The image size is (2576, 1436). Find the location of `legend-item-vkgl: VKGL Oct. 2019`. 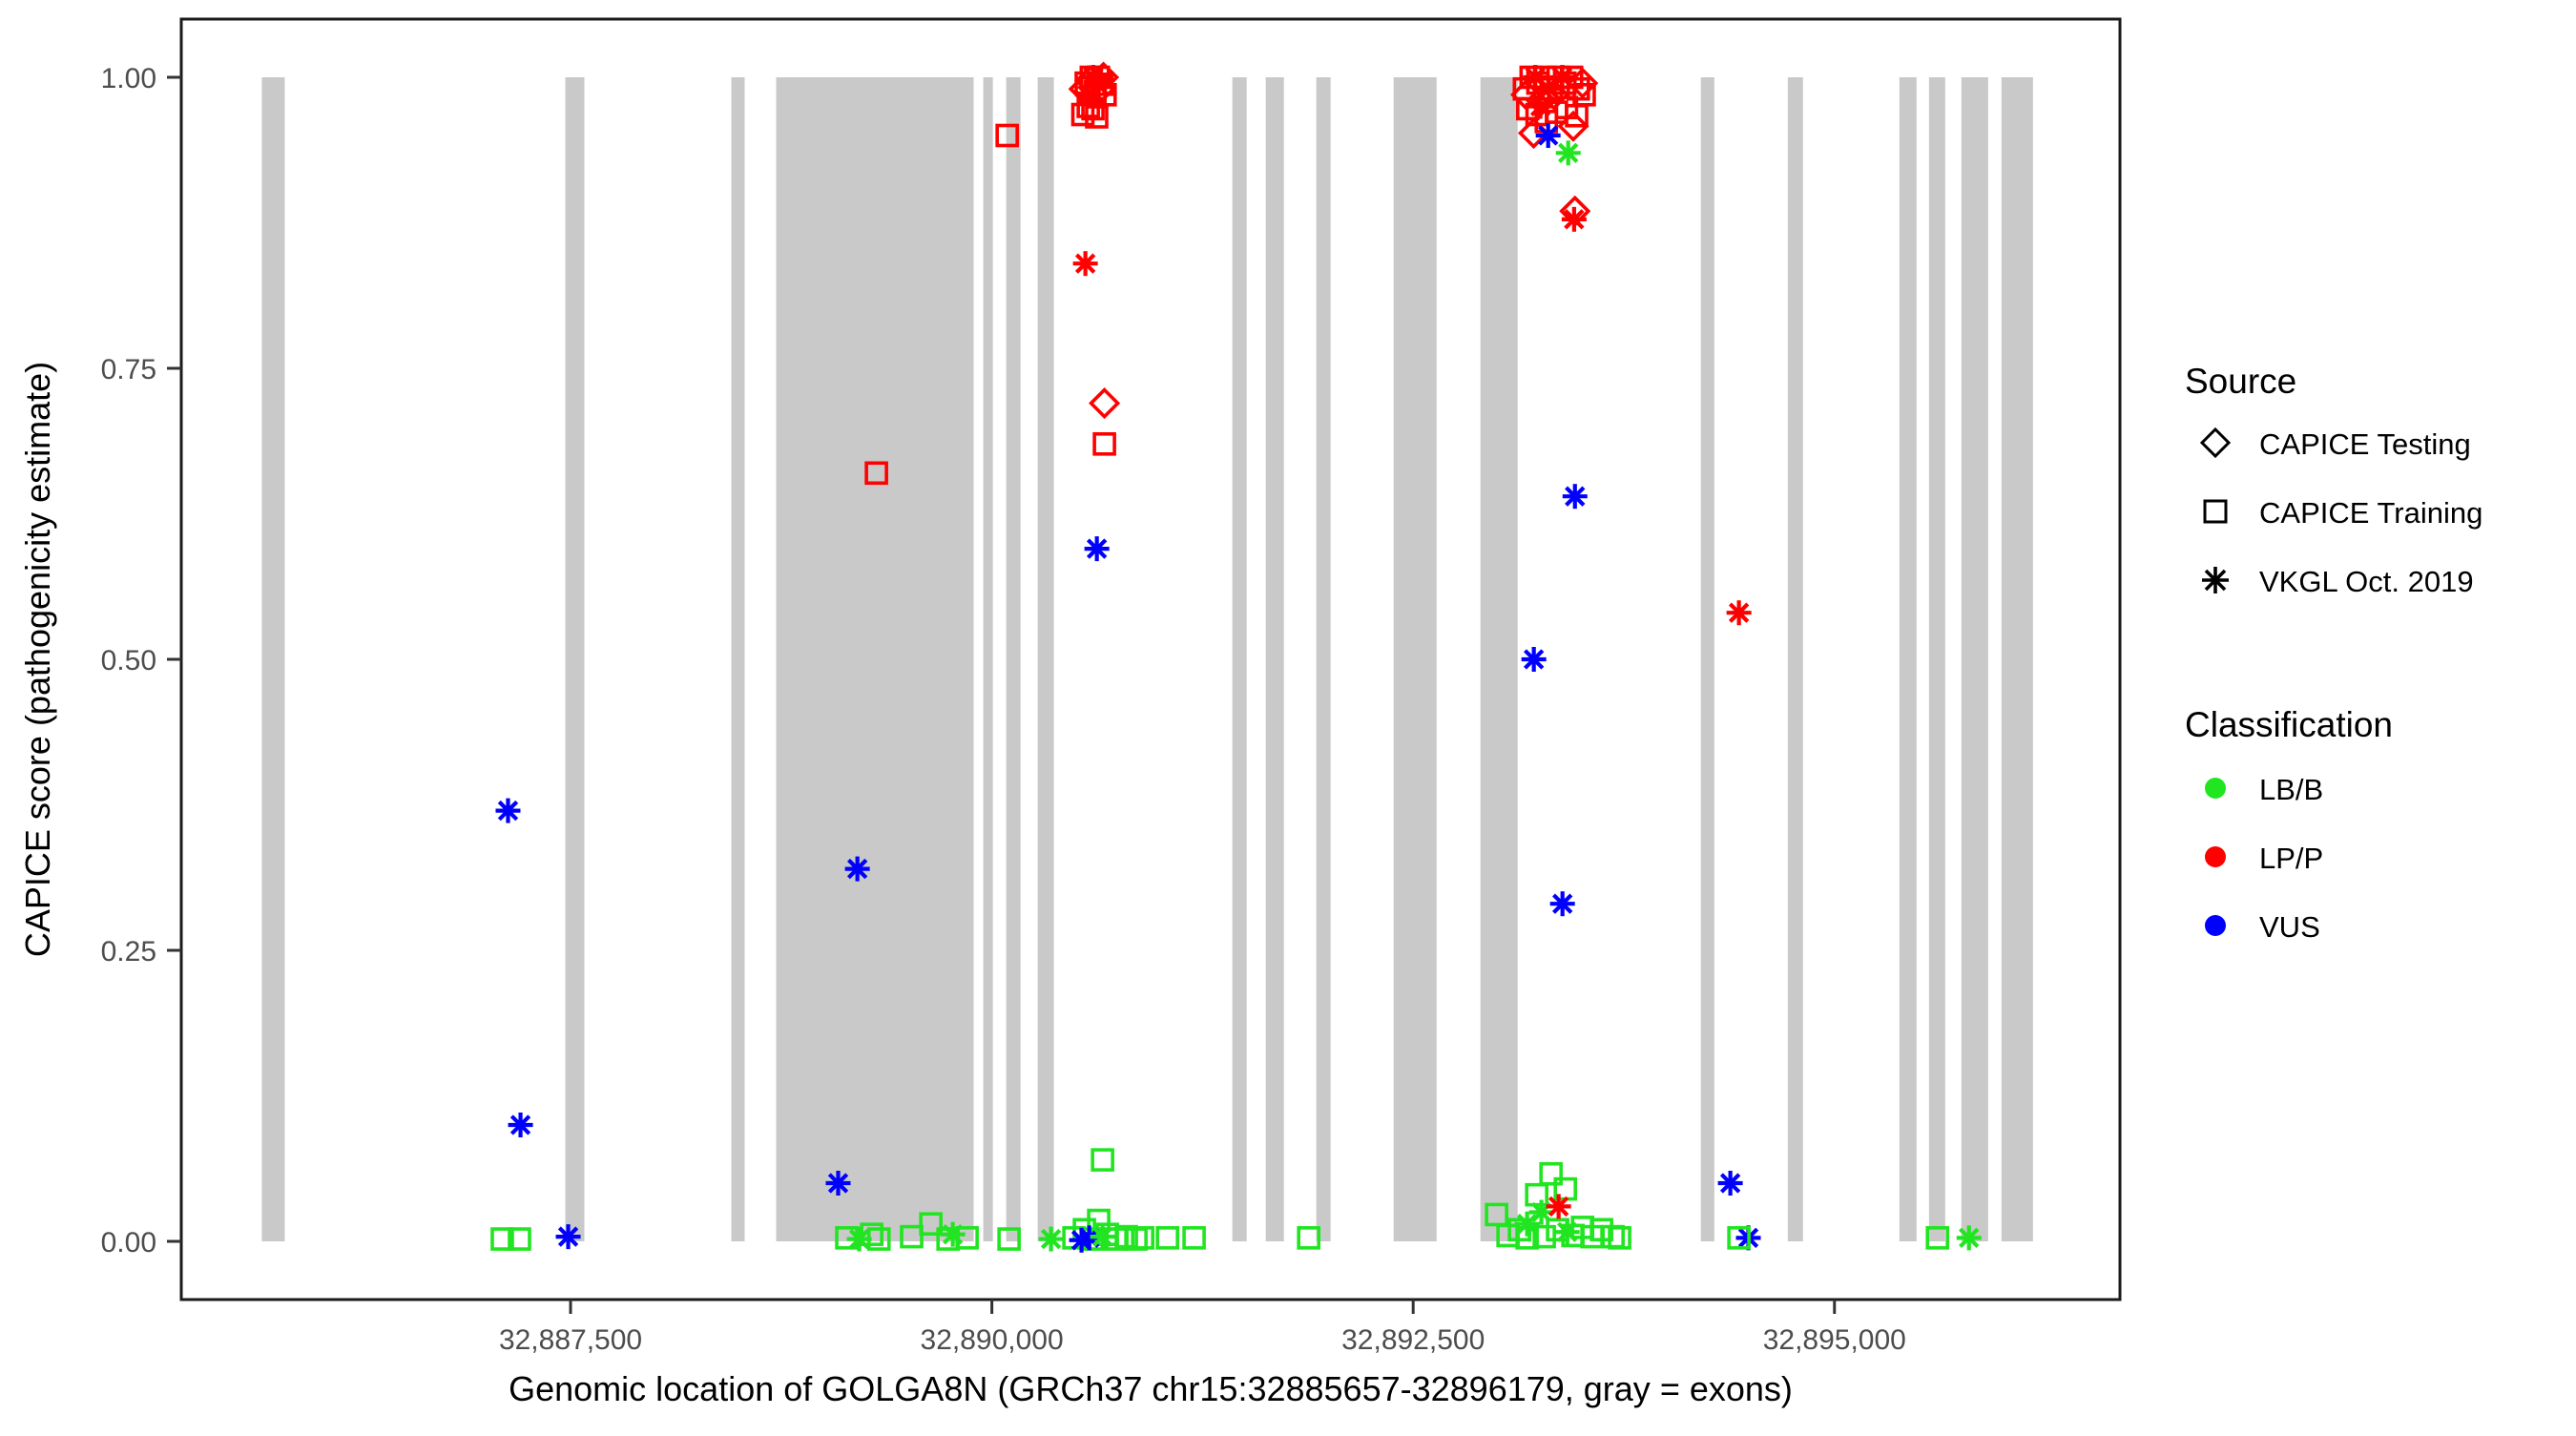

legend-item-vkgl: VKGL Oct. 2019 is located at coordinates (2338, 581).